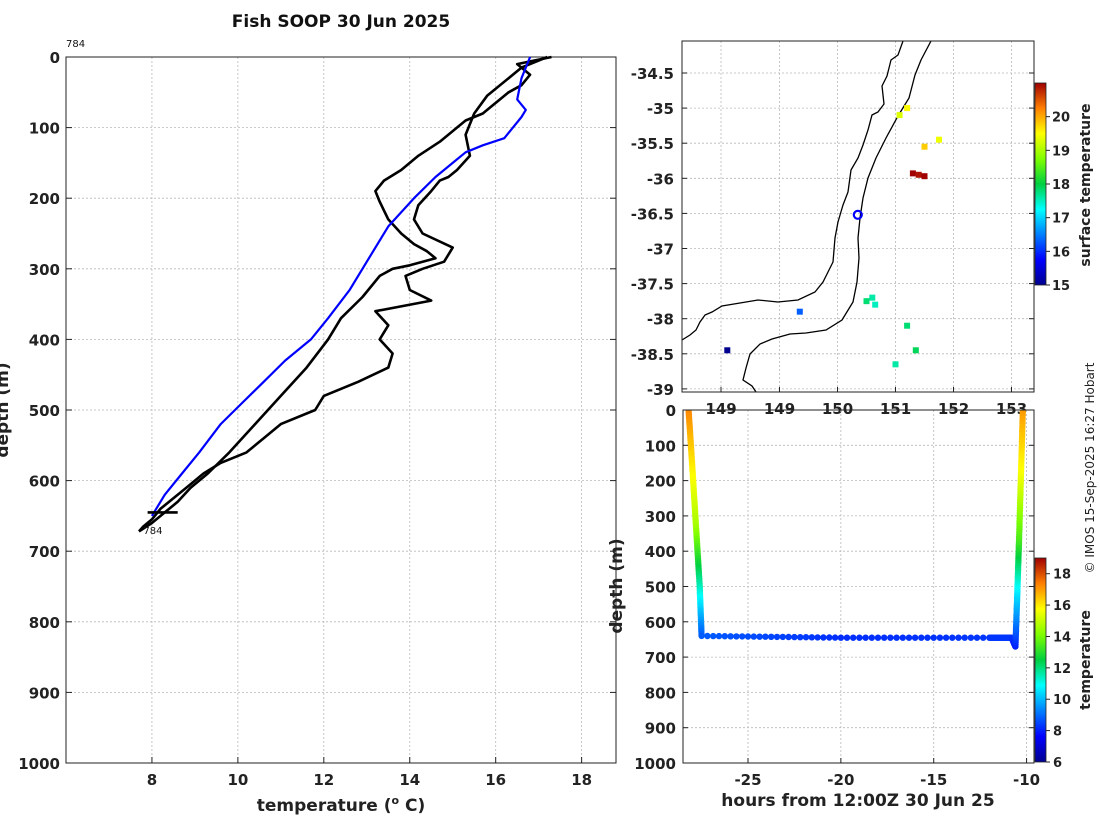 This screenshot has height=820, width=1100. What do you see at coordinates (660, 446) in the screenshot?
I see `track-ytick-label: 100` at bounding box center [660, 446].